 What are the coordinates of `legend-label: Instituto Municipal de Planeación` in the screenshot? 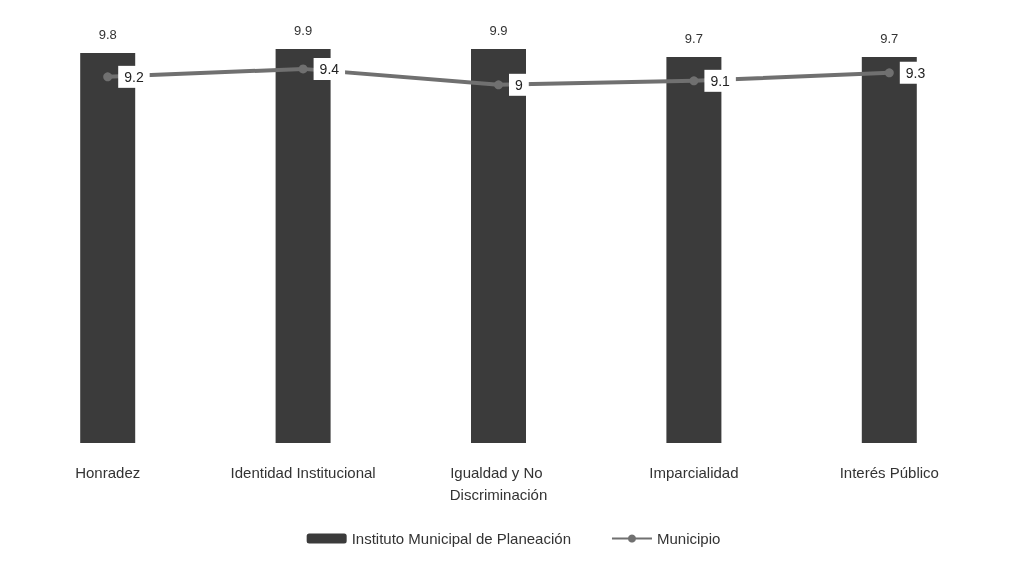 It's located at (461, 538).